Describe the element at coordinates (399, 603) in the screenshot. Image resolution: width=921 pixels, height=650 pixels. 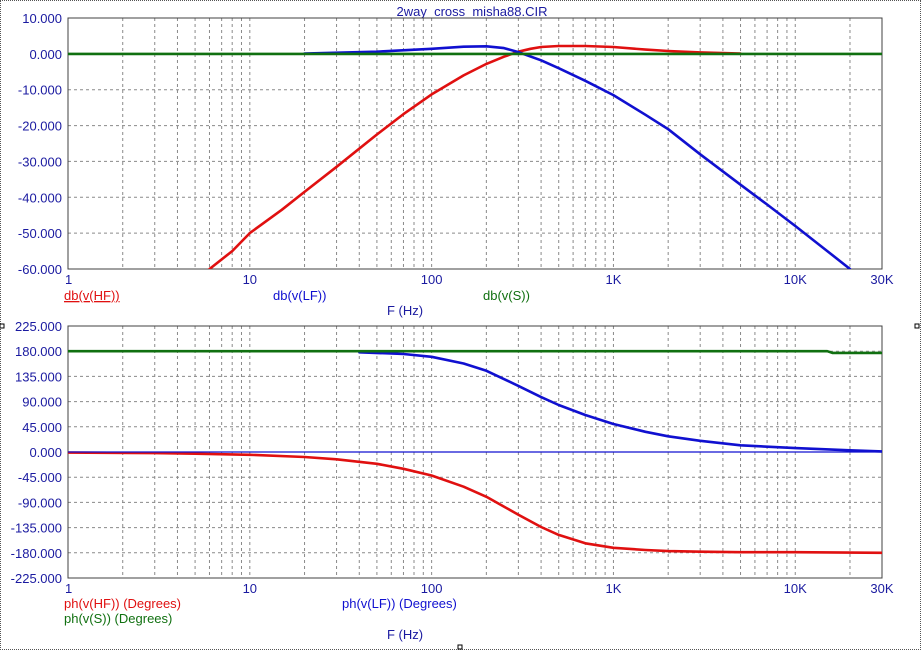
I see `legend-ph-lf: ph(v(LF)) (Degrees)` at that location.